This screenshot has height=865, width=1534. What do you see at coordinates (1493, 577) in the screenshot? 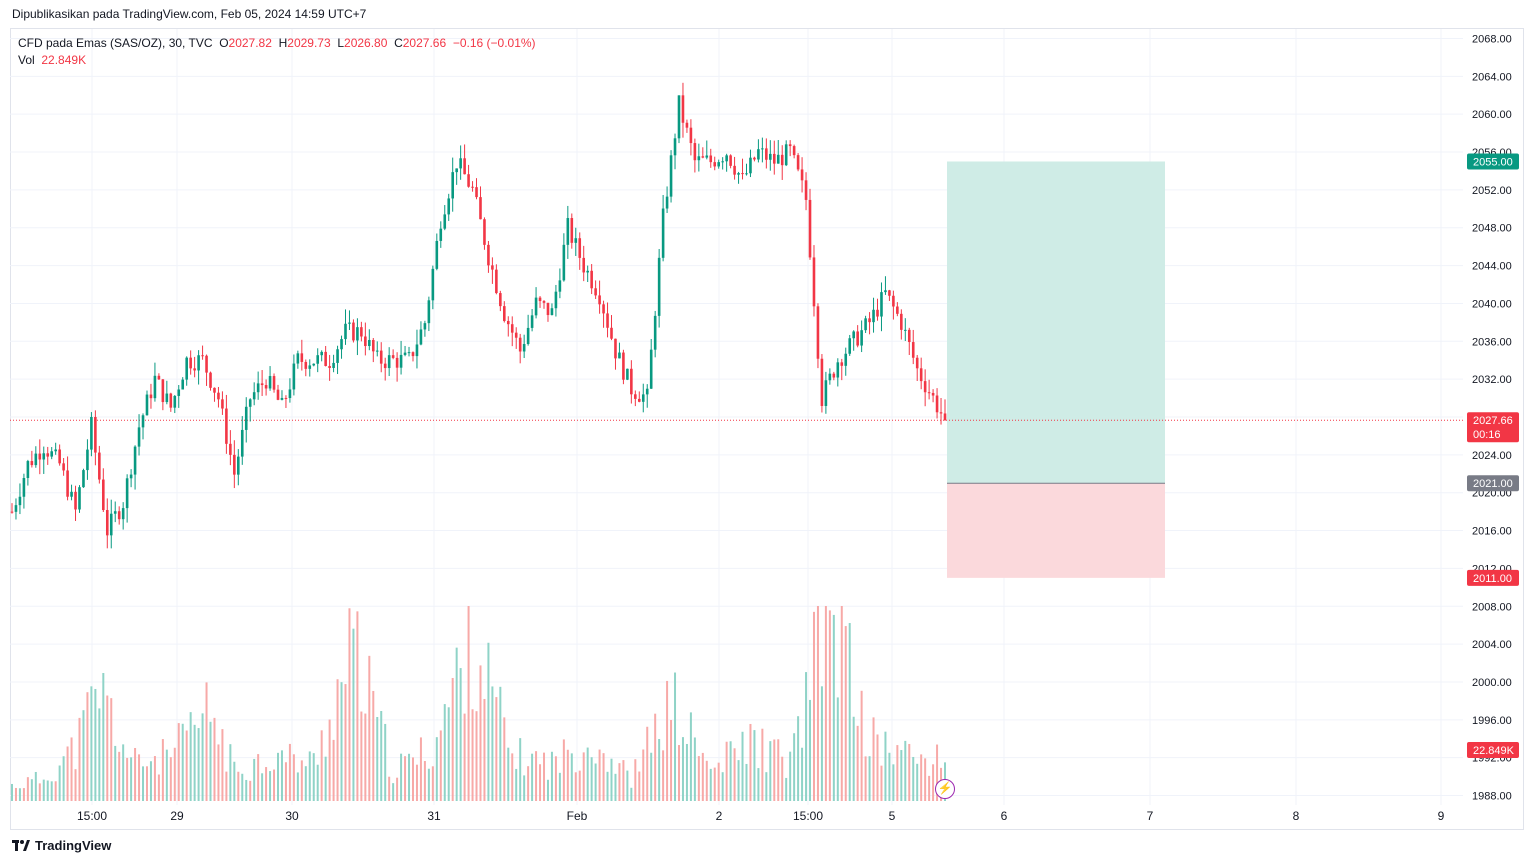
I see `stop-loss-badge-bg` at bounding box center [1493, 577].